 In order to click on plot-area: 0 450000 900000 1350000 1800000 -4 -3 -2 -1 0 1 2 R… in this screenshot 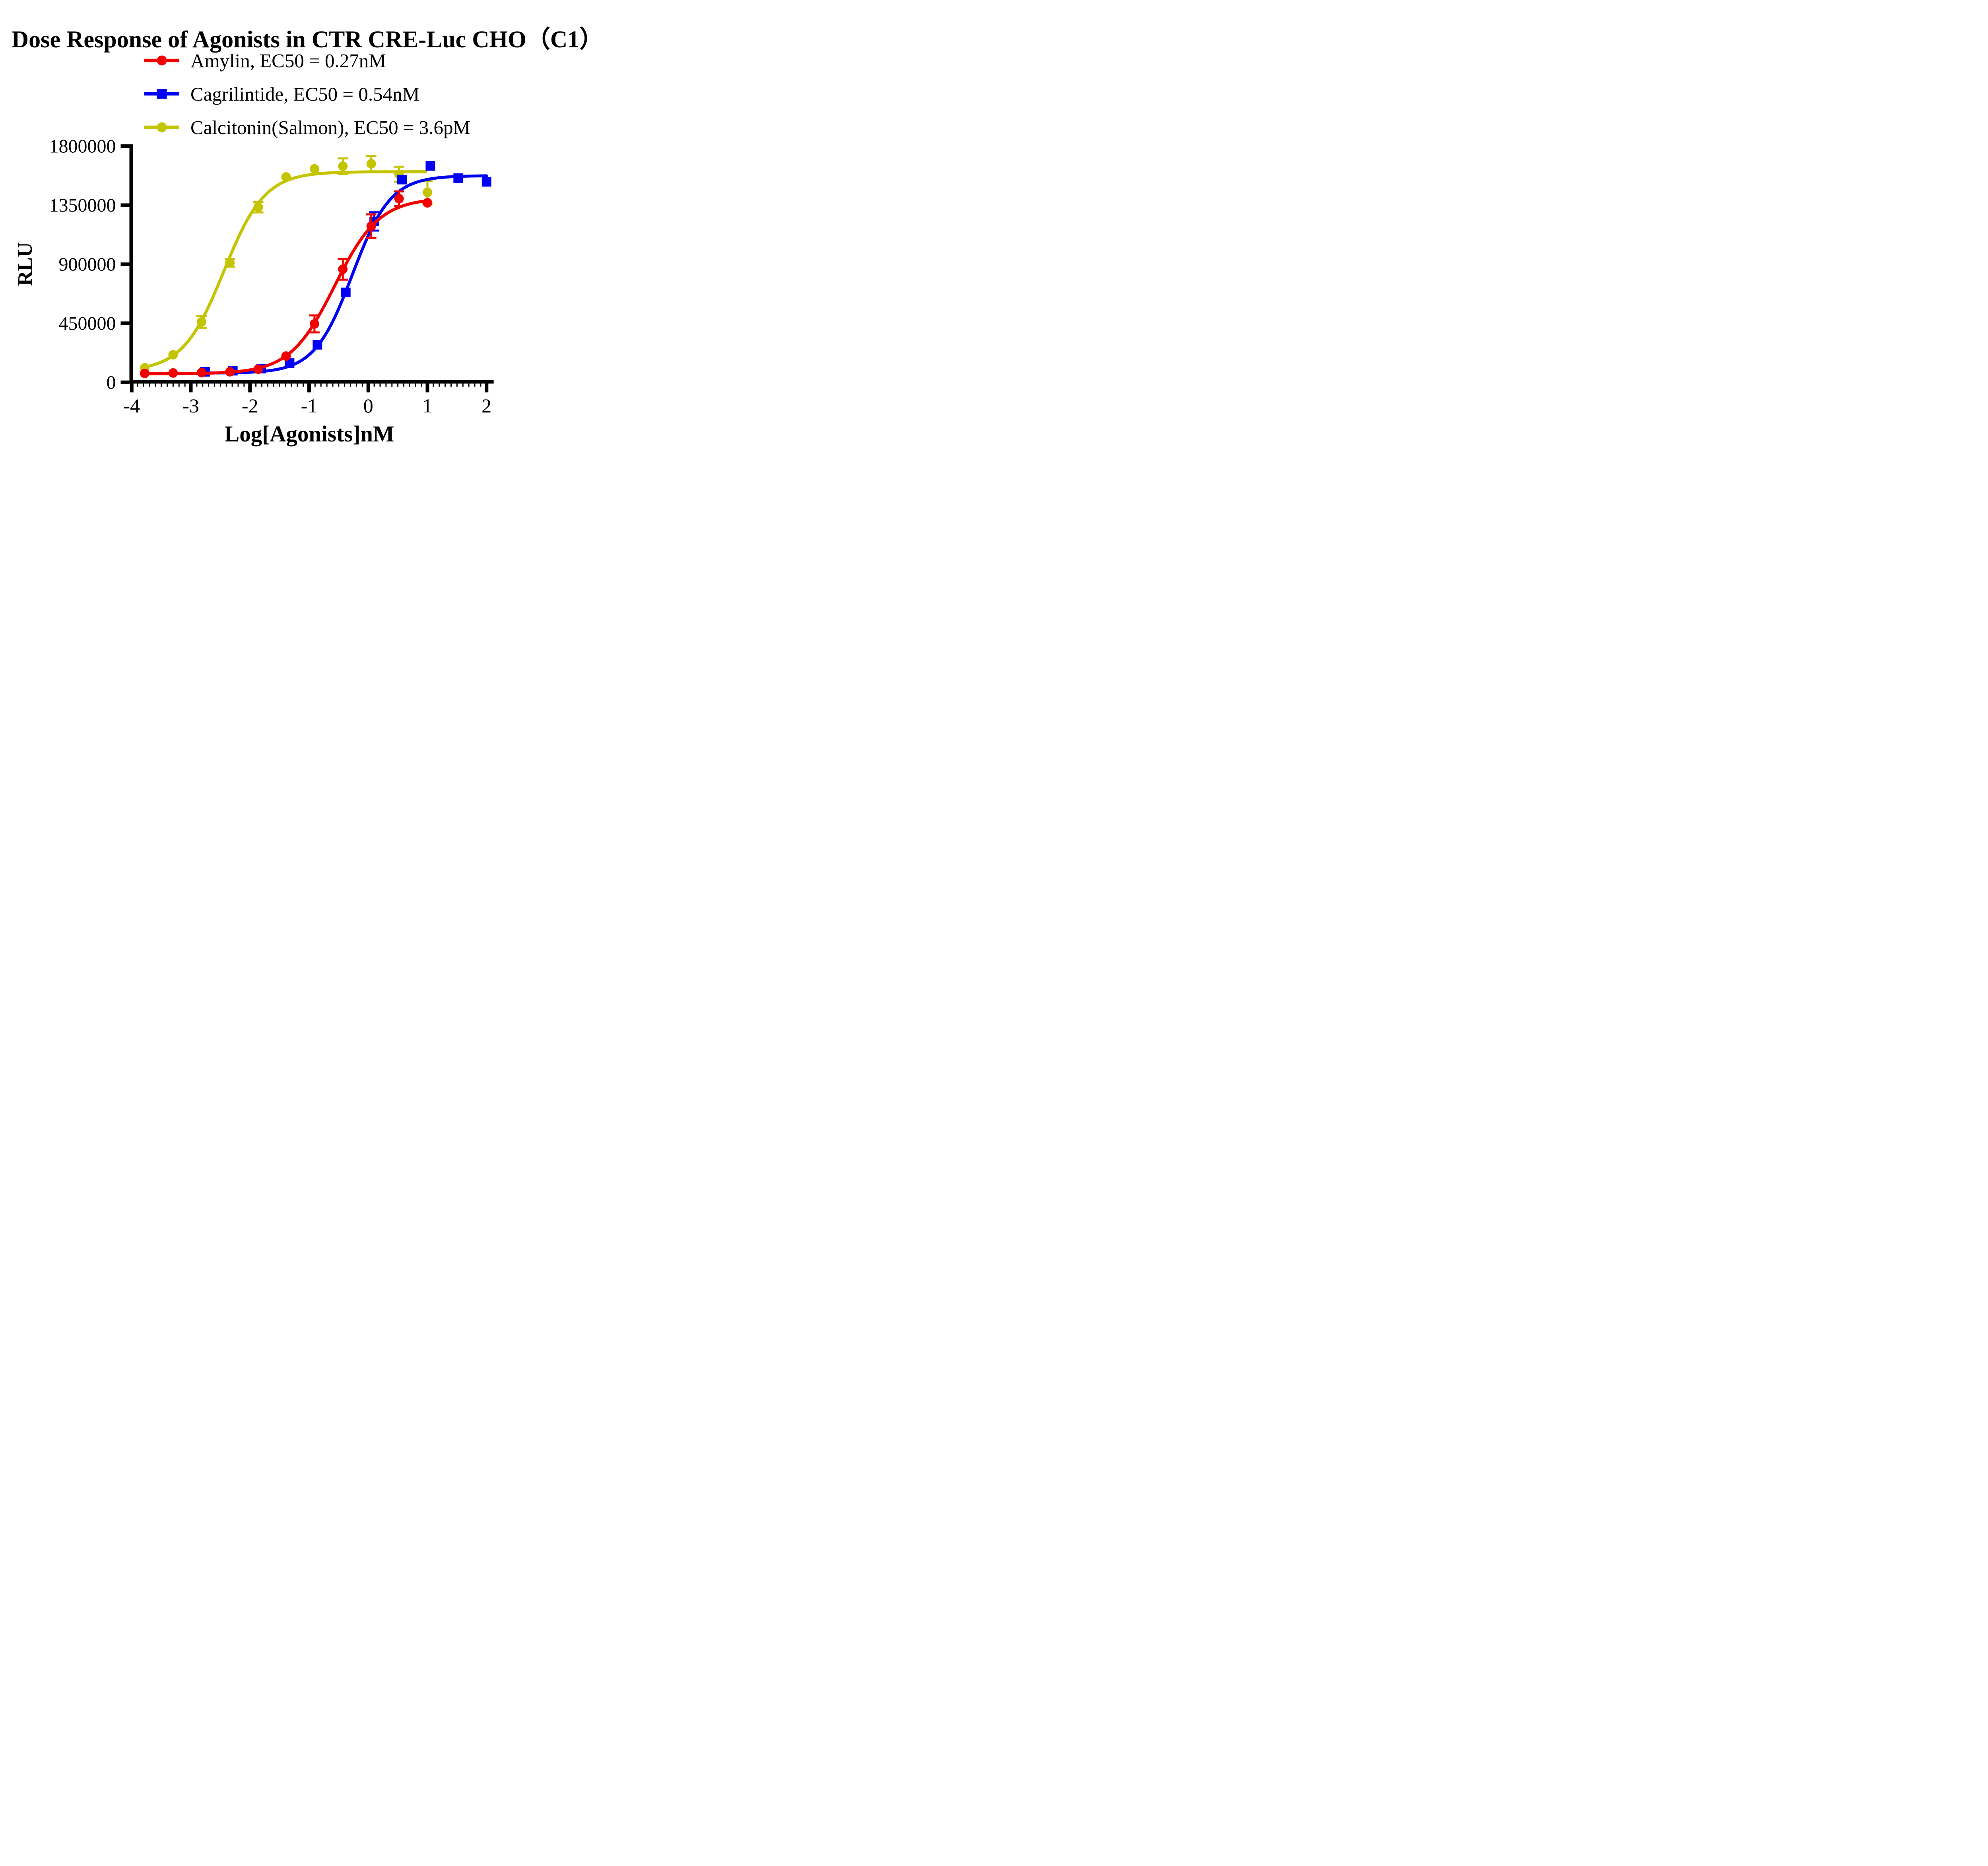, I will do `click(254, 291)`.